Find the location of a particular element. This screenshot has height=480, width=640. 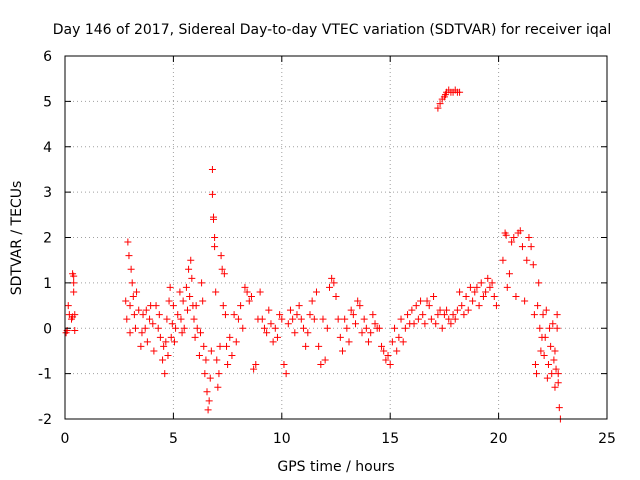

y-tick-label: -2 is located at coordinates (45, 420).